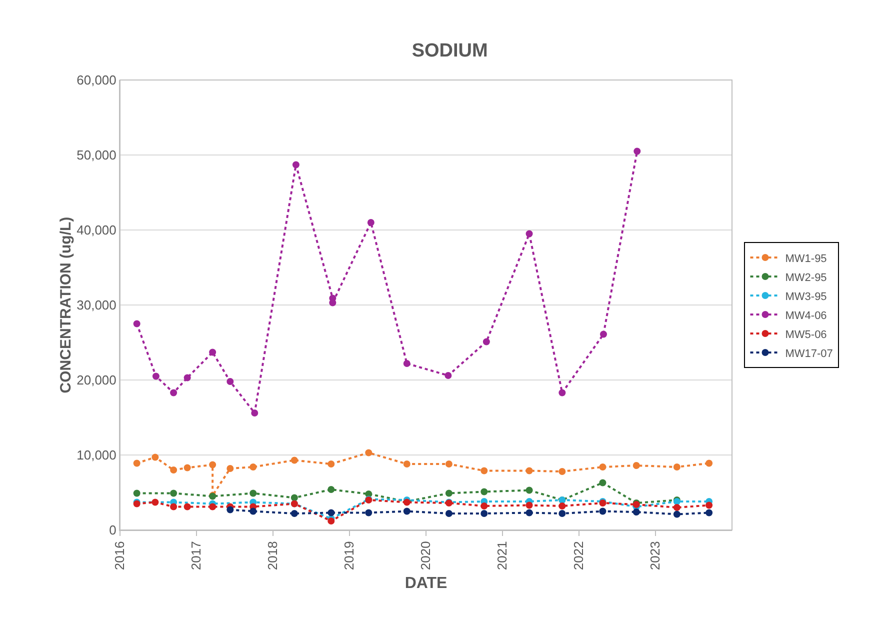  I want to click on x-tick-label: 2017, so click(196, 555).